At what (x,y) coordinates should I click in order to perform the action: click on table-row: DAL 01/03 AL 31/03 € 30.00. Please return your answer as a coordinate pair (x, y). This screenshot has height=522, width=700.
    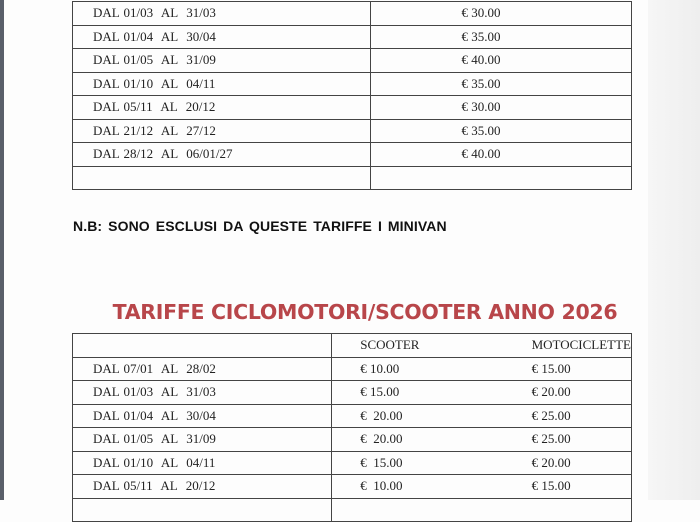
    Looking at the image, I should click on (352, 13).